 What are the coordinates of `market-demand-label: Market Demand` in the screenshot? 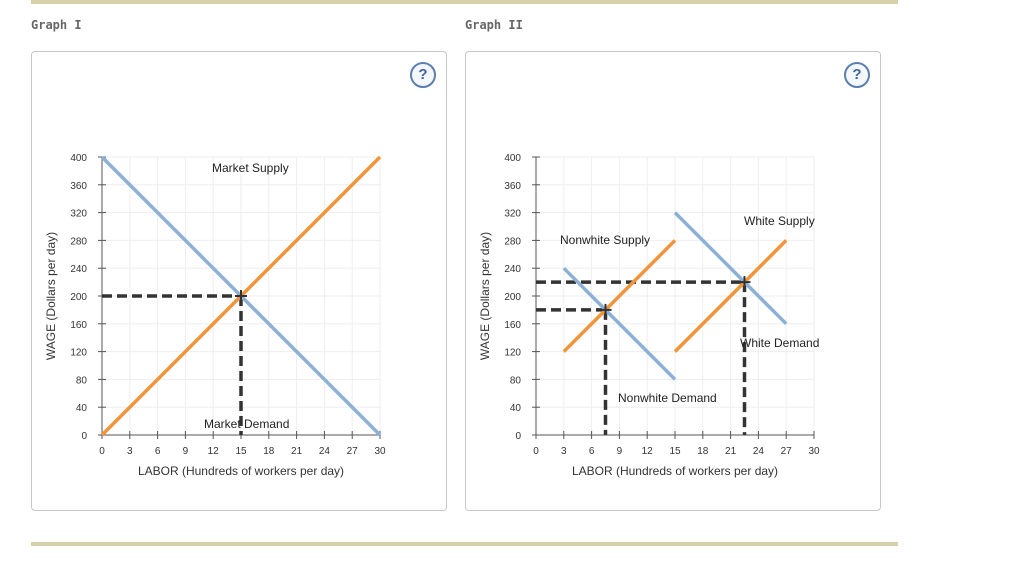 It's located at (246, 424).